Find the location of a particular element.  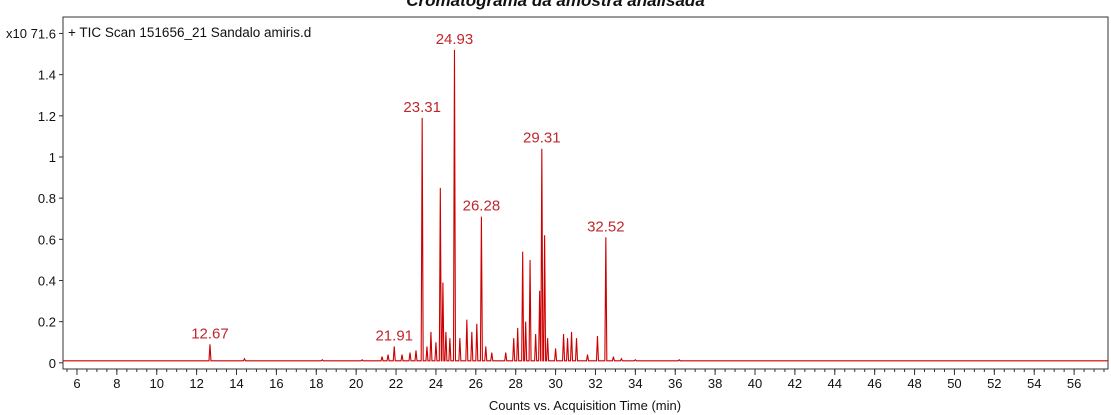

x-axis-label: Counts vs. Acquisition Time (min) is located at coordinates (585, 405).